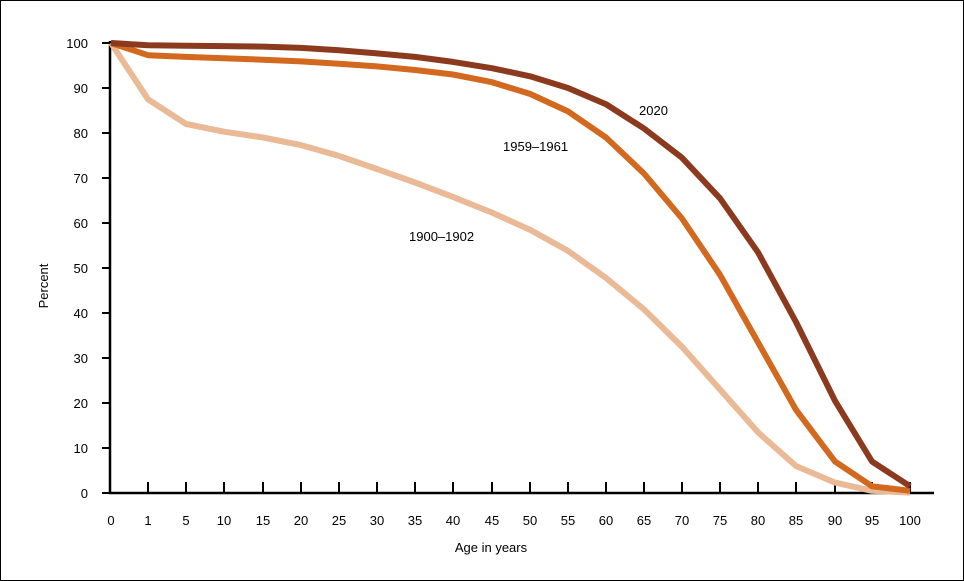  I want to click on x-tick-label: 0, so click(110, 520).